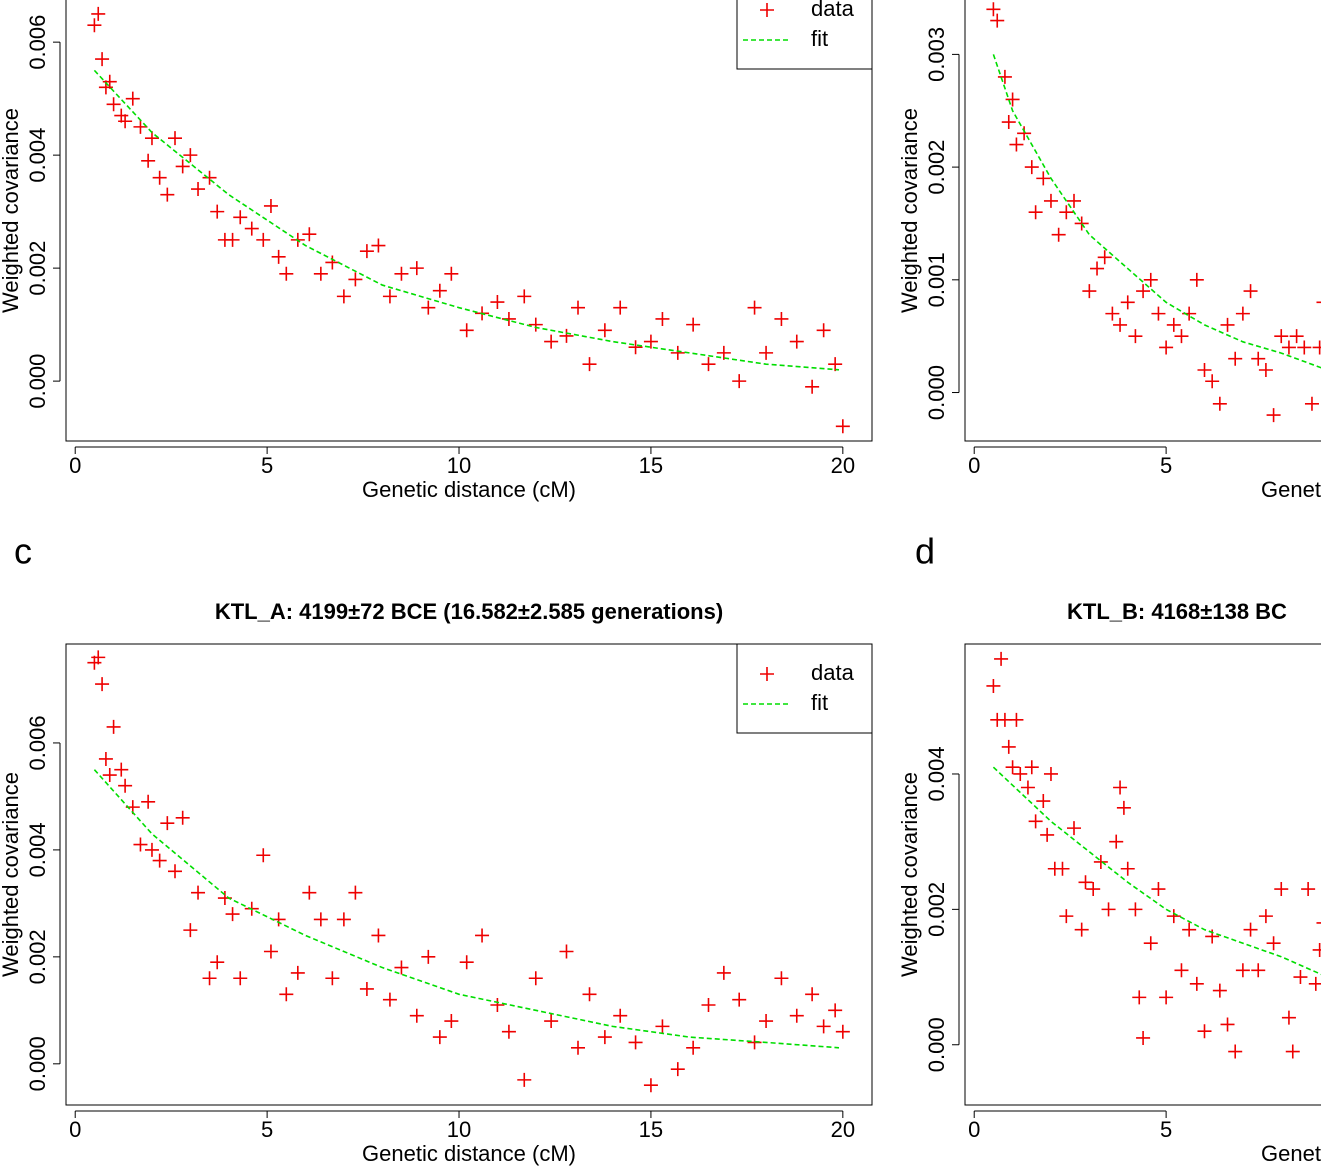 Image resolution: width=1321 pixels, height=1174 pixels. I want to click on x-axis-label: Genetic distance (cM), so click(1291, 1153).